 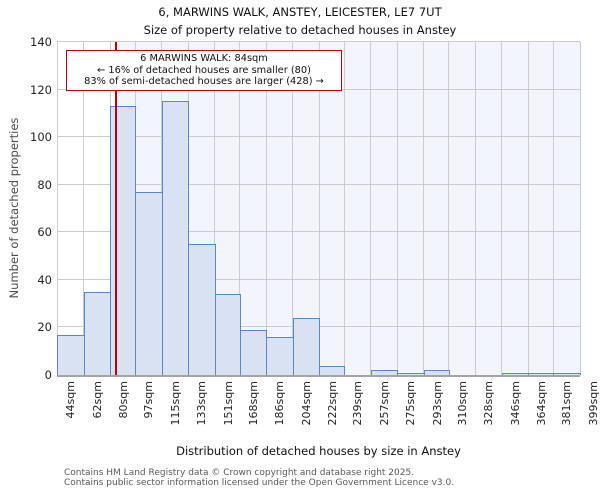 What do you see at coordinates (44, 232) in the screenshot?
I see `y-tick-label: 60` at bounding box center [44, 232].